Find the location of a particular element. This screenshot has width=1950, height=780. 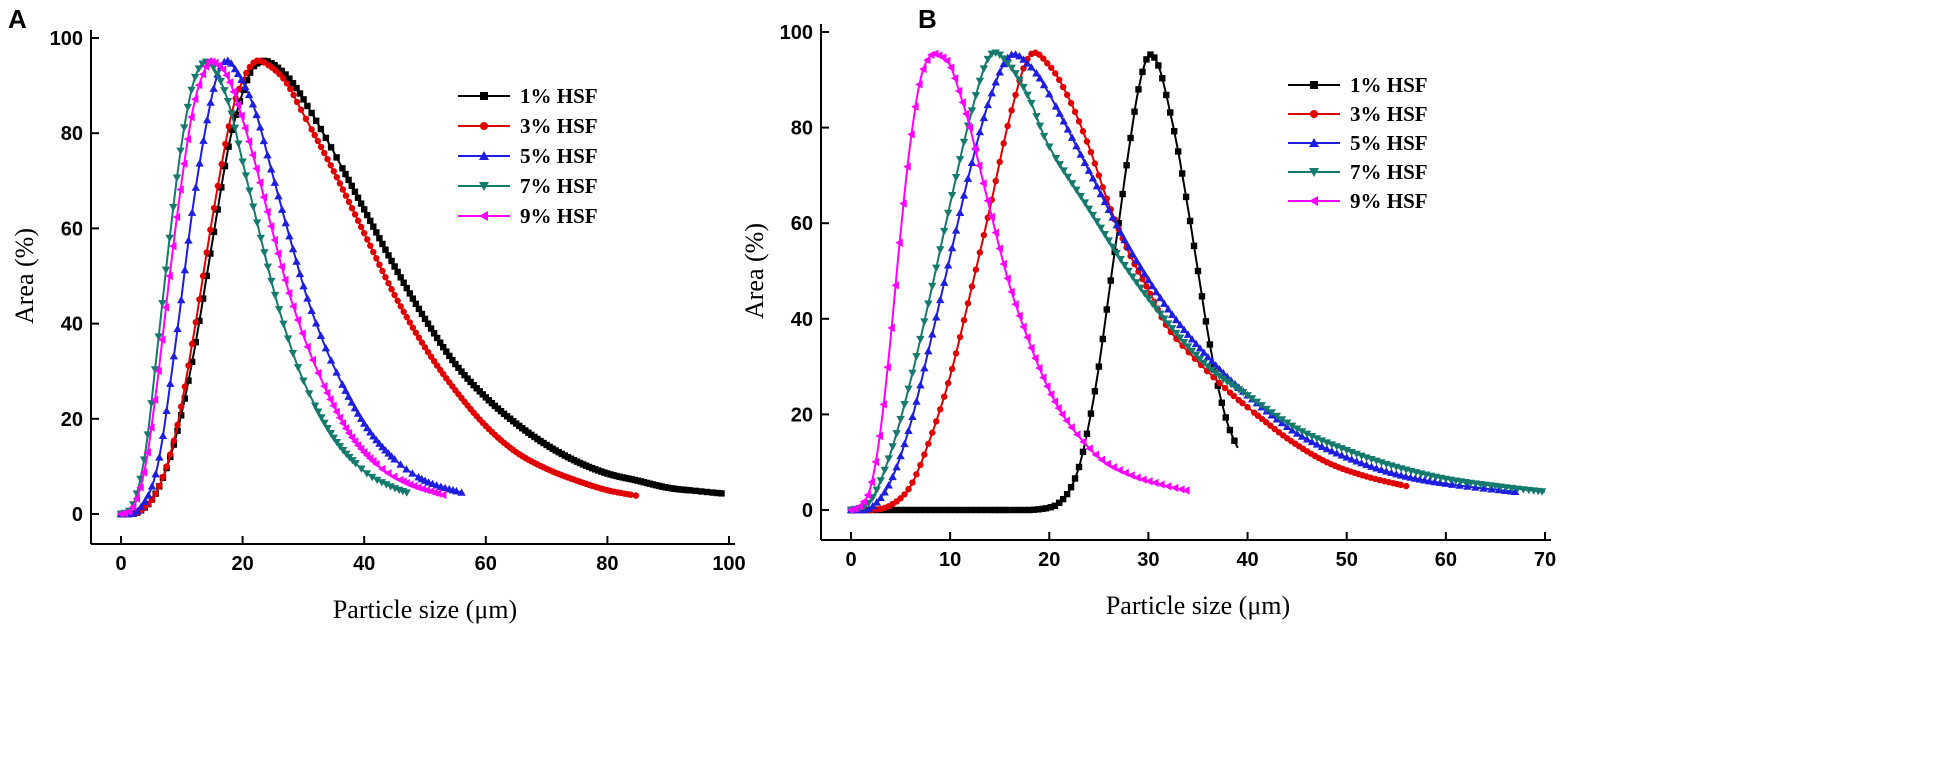

y-tick-label: 100 is located at coordinates (796, 33).